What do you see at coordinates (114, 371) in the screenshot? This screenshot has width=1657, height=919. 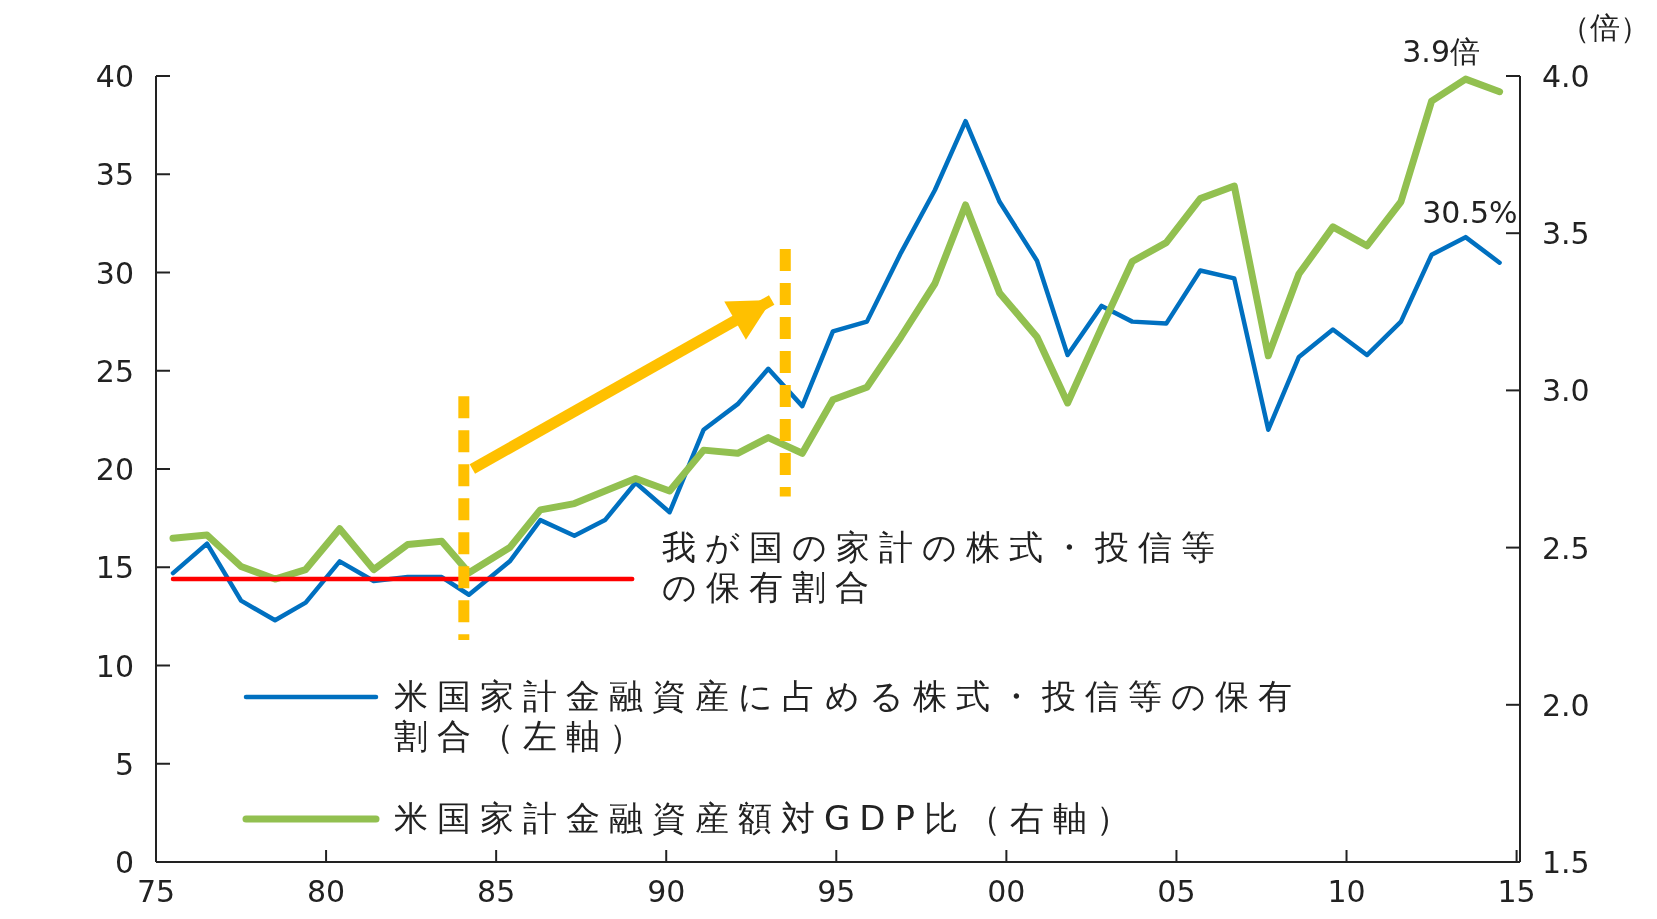 I see `y-tick-label: 25` at bounding box center [114, 371].